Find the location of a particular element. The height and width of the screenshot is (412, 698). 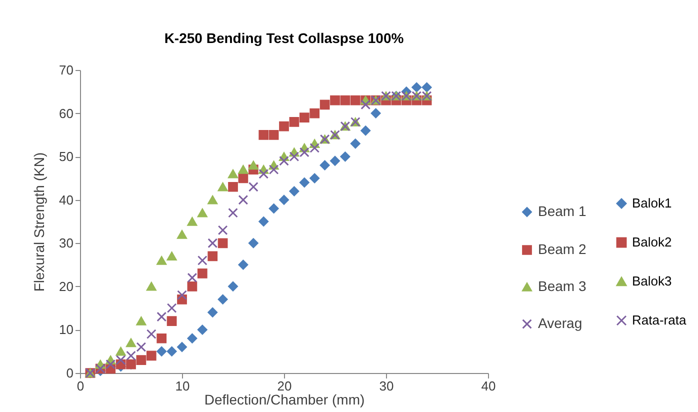

y-tick-label: 70 is located at coordinates (66, 70).